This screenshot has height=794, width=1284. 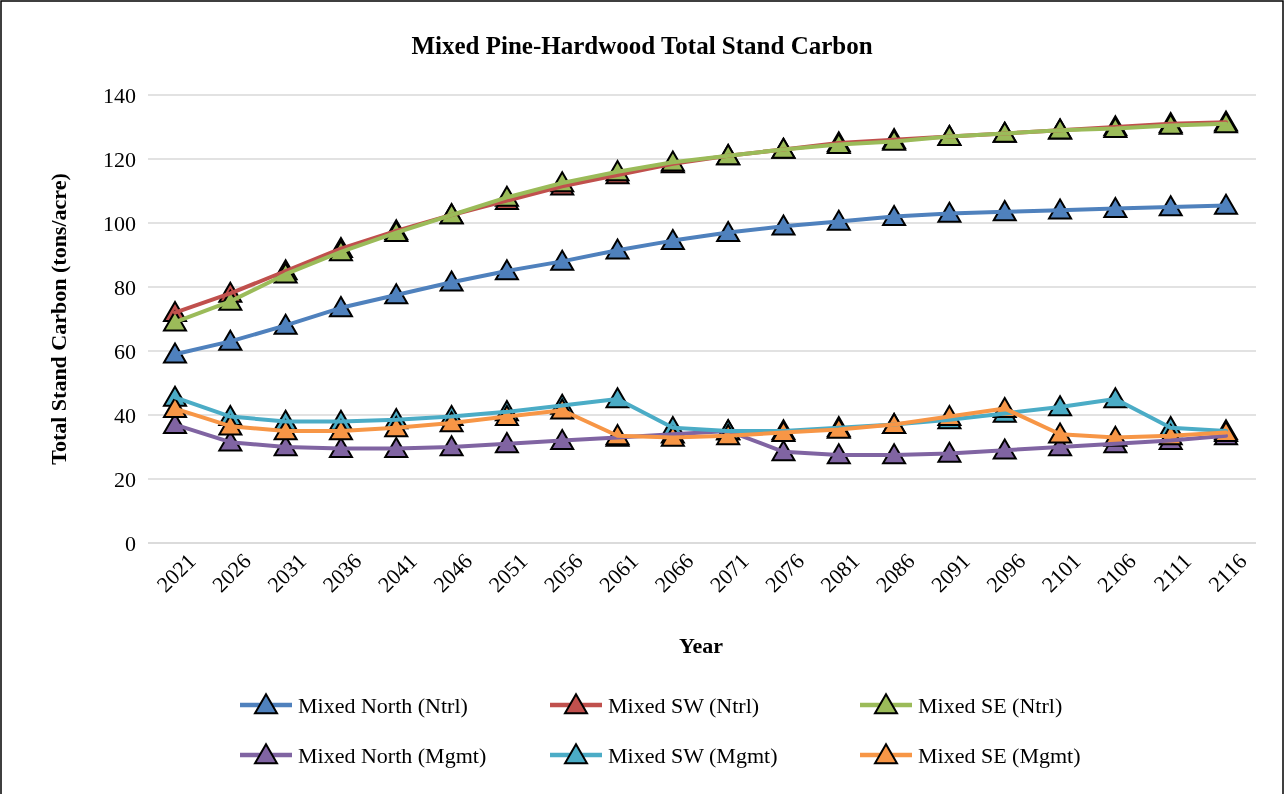 What do you see at coordinates (125, 287) in the screenshot?
I see `y-tick-label: 80` at bounding box center [125, 287].